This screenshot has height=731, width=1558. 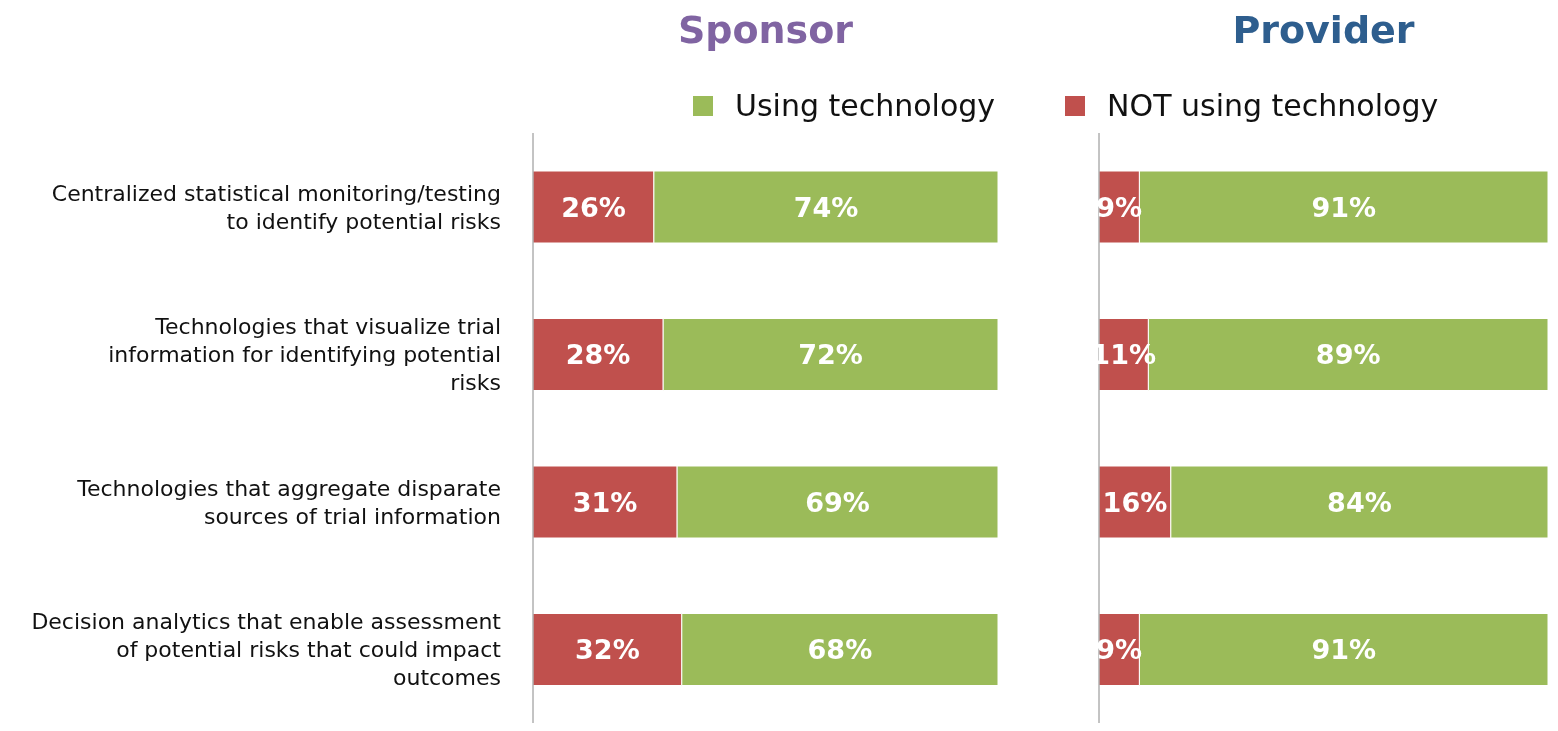 What do you see at coordinates (605, 502) in the screenshot?
I see `data-label: 31%` at bounding box center [605, 502].